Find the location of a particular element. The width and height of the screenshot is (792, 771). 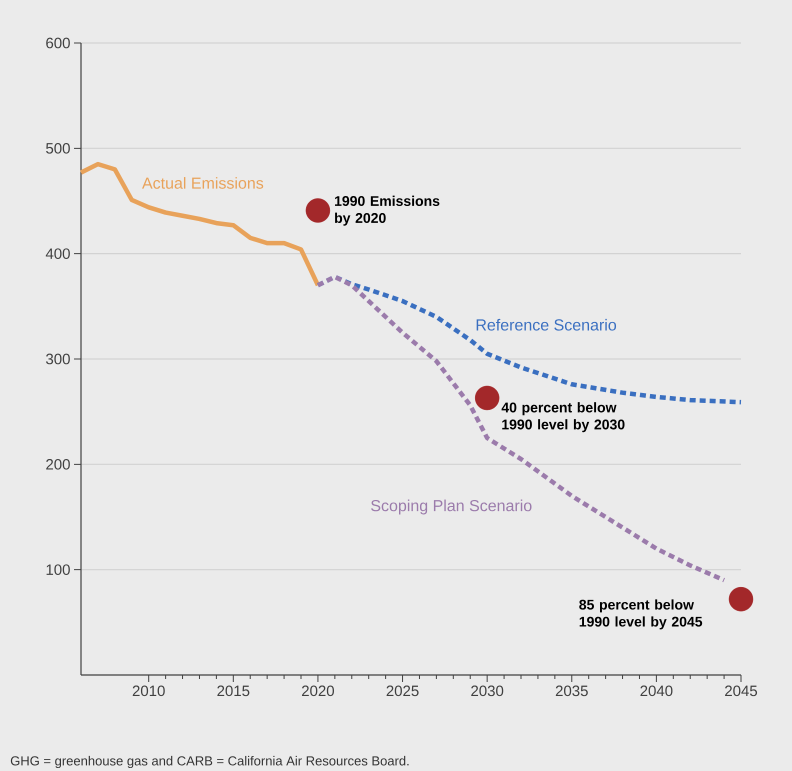

series-label: Actual Emissions is located at coordinates (203, 183).